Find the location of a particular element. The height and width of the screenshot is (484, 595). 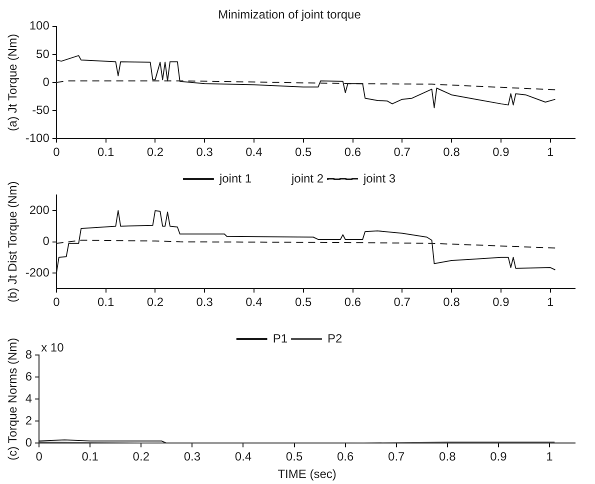

text: joint 2 is located at coordinates (307, 178).